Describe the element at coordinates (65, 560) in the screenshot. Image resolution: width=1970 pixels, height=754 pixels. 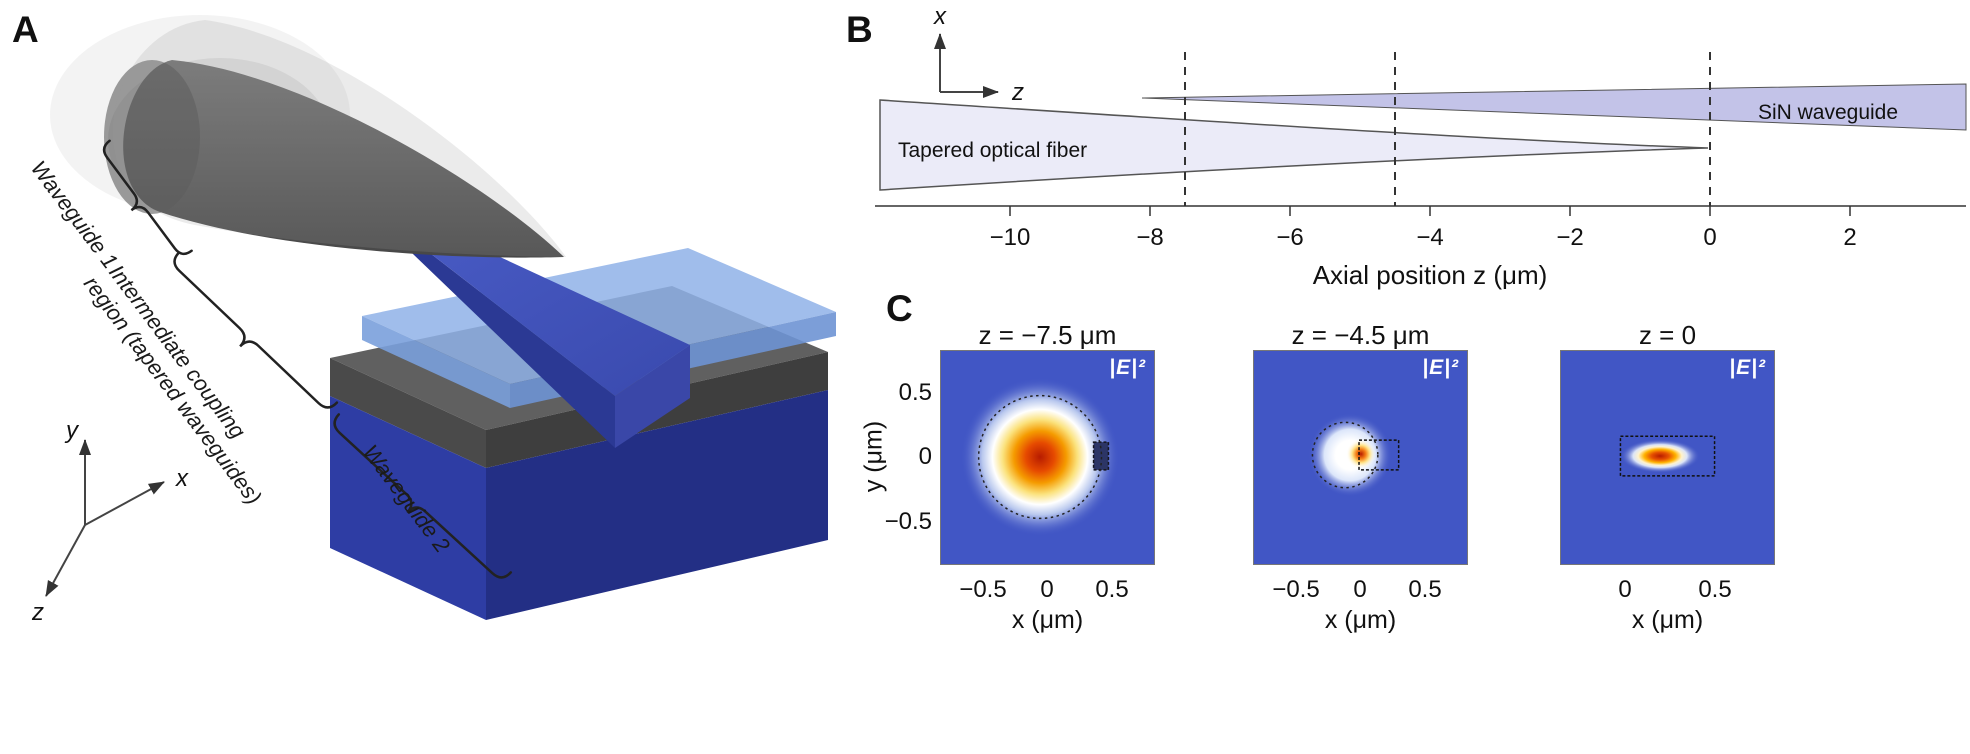
I see `z-axis-arrow` at that location.